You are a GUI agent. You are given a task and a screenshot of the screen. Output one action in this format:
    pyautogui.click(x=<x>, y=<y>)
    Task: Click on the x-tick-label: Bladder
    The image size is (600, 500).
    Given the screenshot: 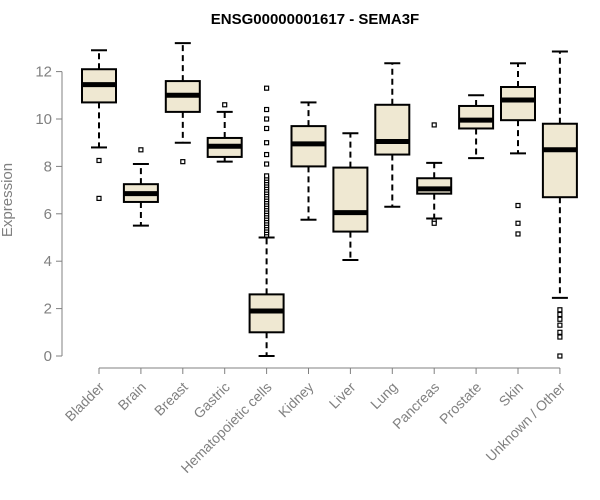 What is the action you would take?
    pyautogui.click(x=85, y=402)
    